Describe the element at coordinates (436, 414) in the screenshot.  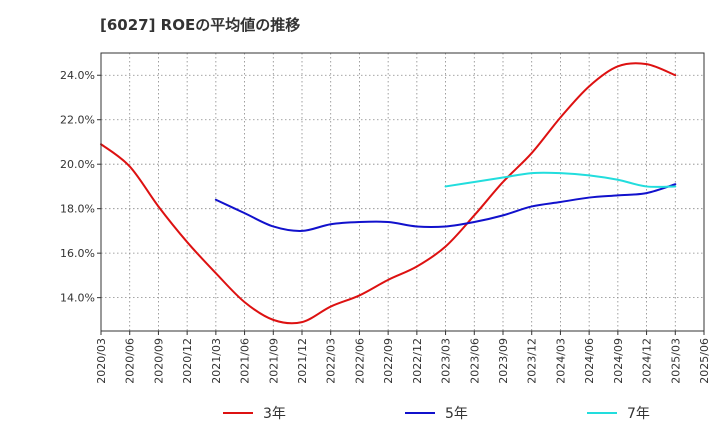
I see `legend: 3年5年7年10年` at that location.